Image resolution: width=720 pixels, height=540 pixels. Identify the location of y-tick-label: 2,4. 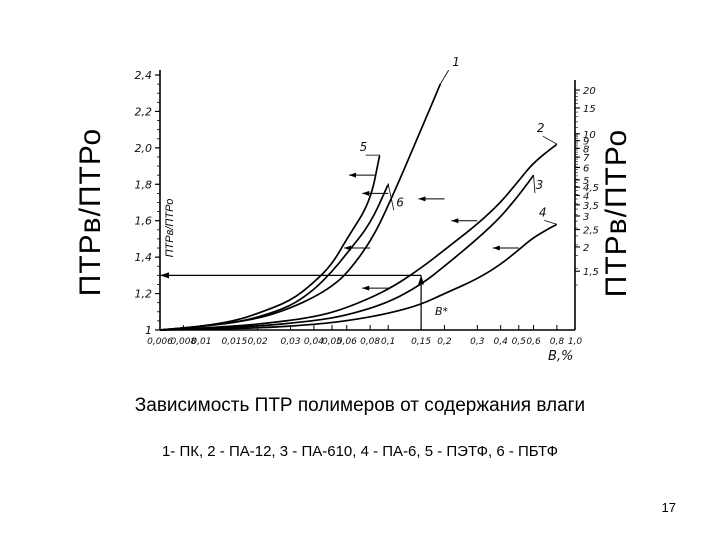
(144, 75).